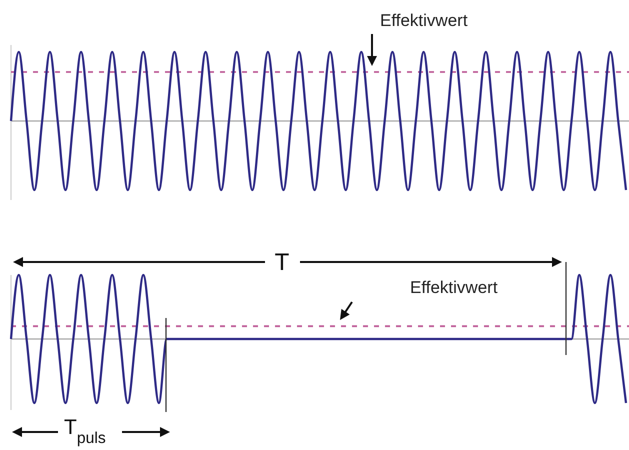 The width and height of the screenshot is (629, 450). Describe the element at coordinates (85, 431) in the screenshot. I see `text: T$_{puls}$` at that location.